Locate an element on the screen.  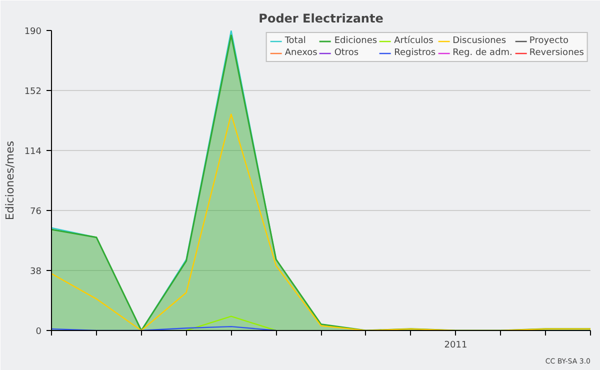
legend-label: Ediciones is located at coordinates (356, 41).